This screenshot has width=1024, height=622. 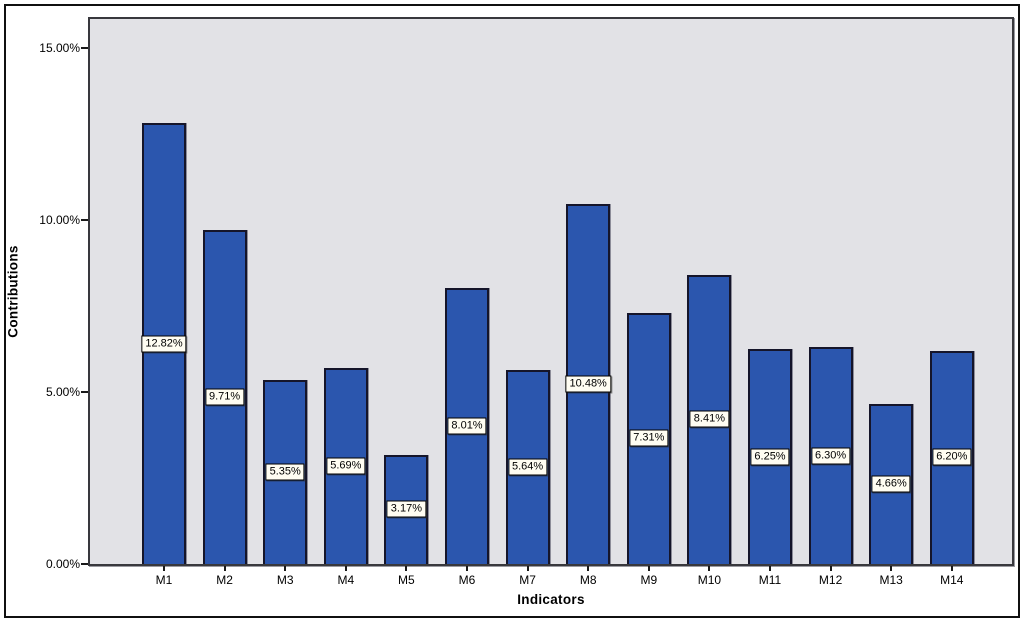 What do you see at coordinates (62, 392) in the screenshot?
I see `y-tick-label-5.00%: 5.00%` at bounding box center [62, 392].